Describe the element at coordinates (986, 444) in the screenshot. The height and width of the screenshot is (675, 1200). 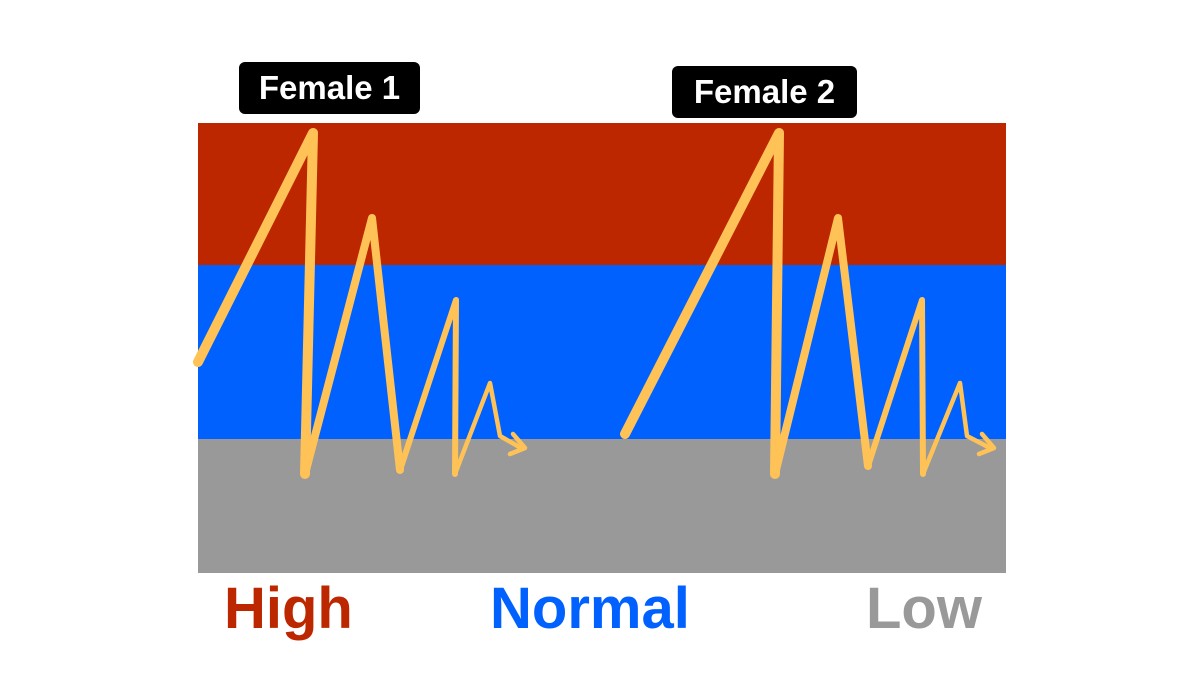
I see `female2-arrowhead` at that location.